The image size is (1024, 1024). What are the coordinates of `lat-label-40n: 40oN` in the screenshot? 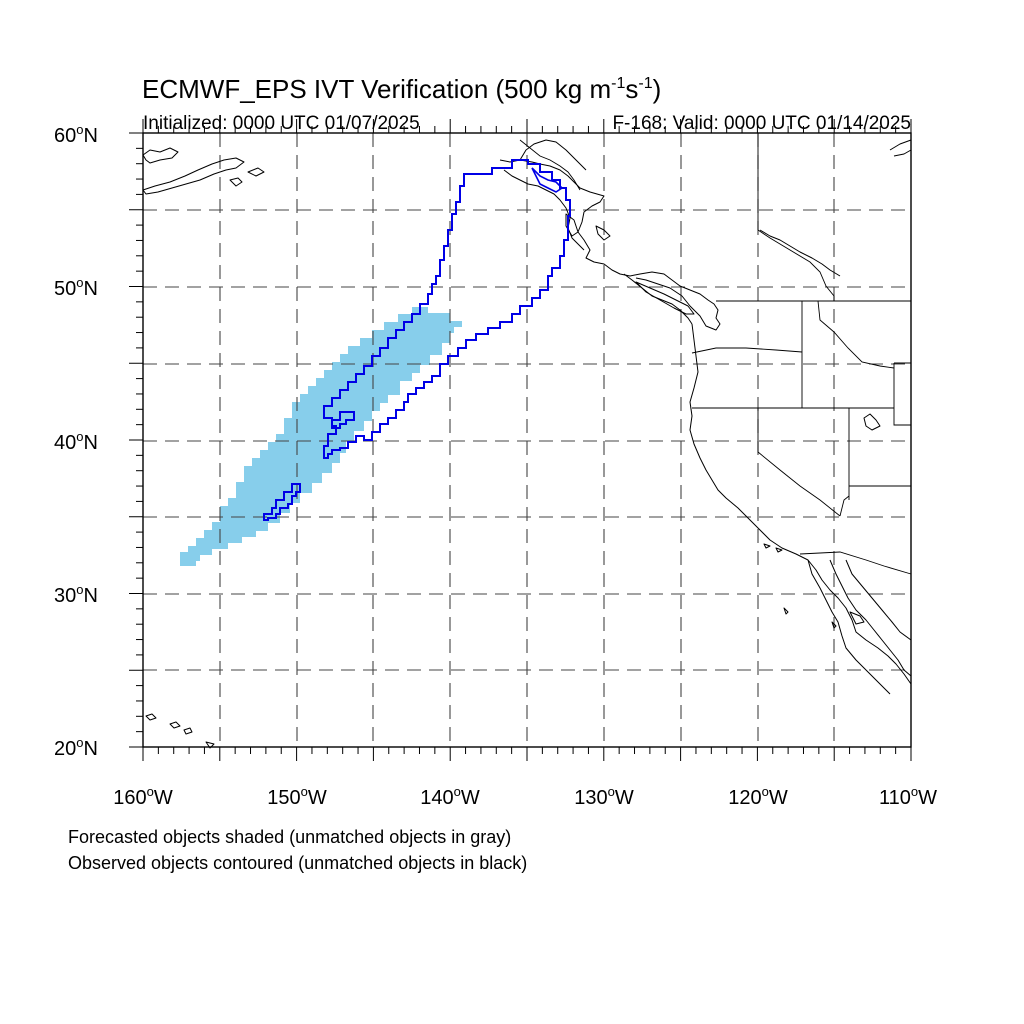 It's located at (76, 441).